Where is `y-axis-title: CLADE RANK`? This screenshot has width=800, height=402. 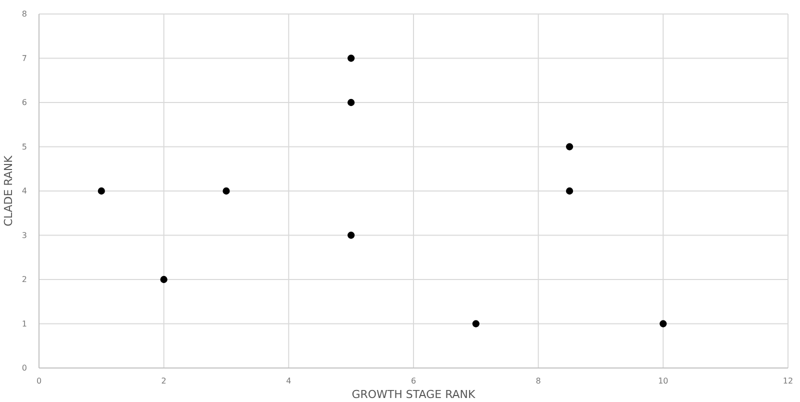
y-axis-title: CLADE RANK is located at coordinates (8, 190).